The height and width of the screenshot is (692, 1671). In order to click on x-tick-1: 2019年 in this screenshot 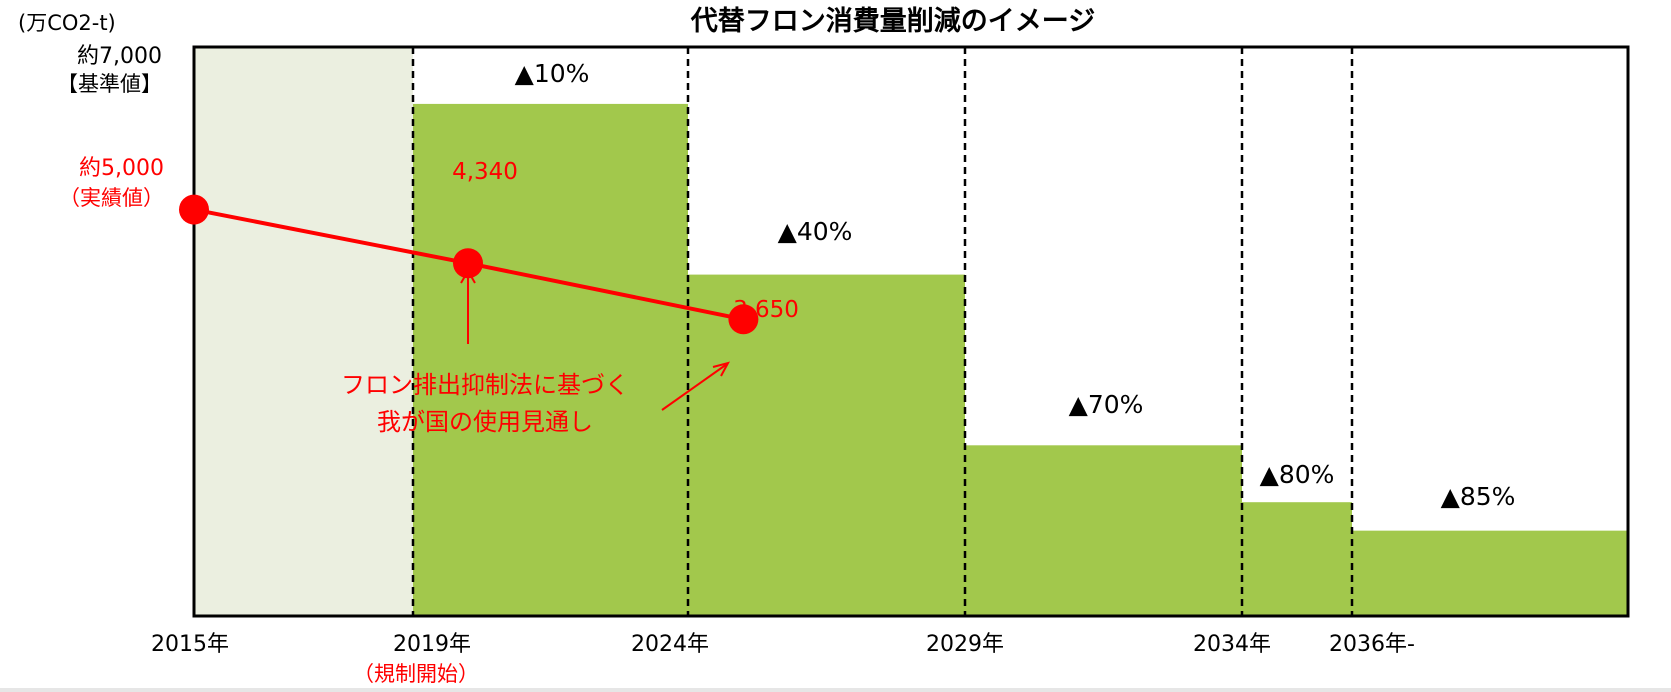, I will do `click(432, 644)`.